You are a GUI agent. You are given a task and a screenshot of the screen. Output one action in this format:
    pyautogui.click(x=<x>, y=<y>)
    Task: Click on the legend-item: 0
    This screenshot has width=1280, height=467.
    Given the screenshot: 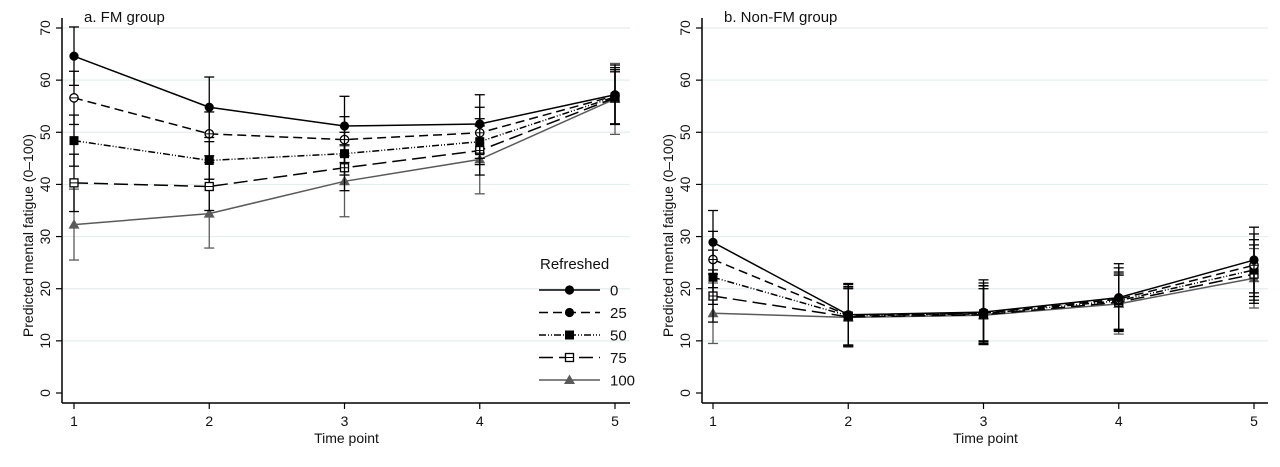 What is the action you would take?
    pyautogui.click(x=578, y=291)
    